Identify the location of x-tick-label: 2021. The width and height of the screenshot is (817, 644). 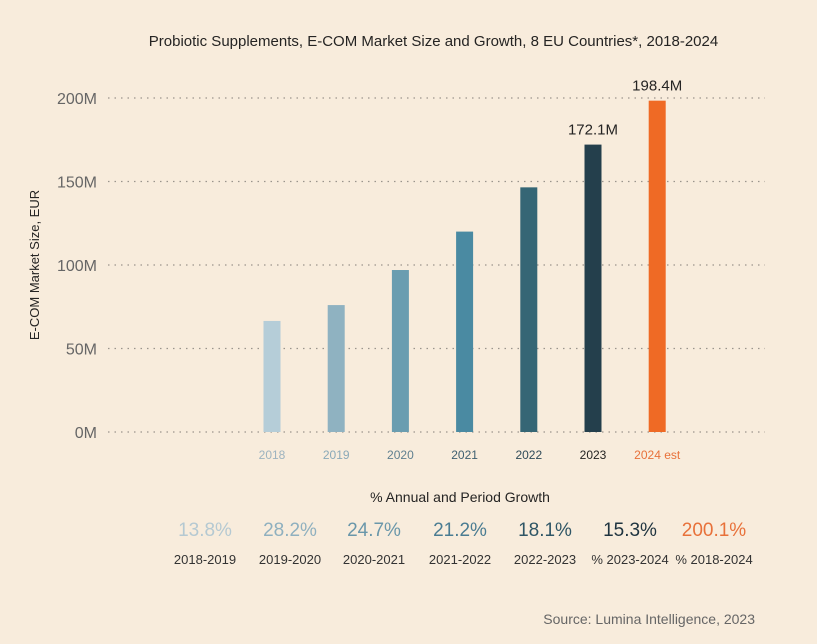
(464, 455).